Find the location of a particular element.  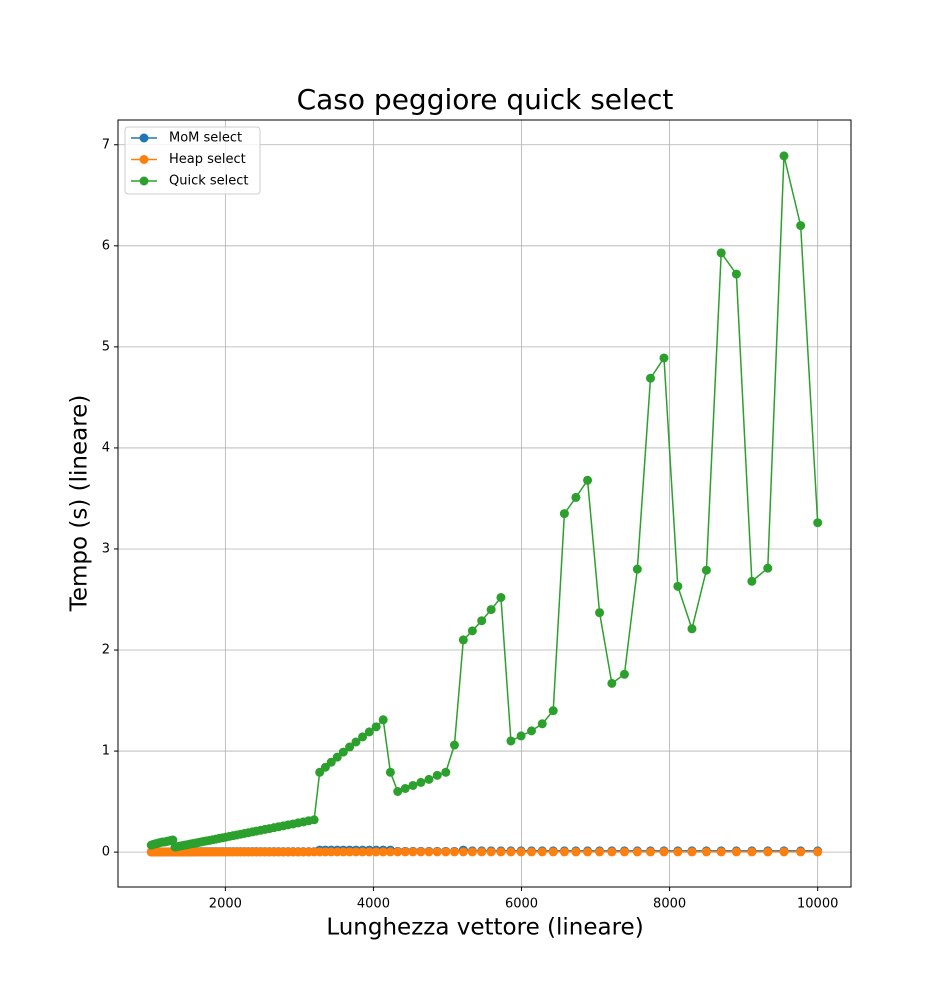

x-tick-label: 4000 is located at coordinates (373, 904).